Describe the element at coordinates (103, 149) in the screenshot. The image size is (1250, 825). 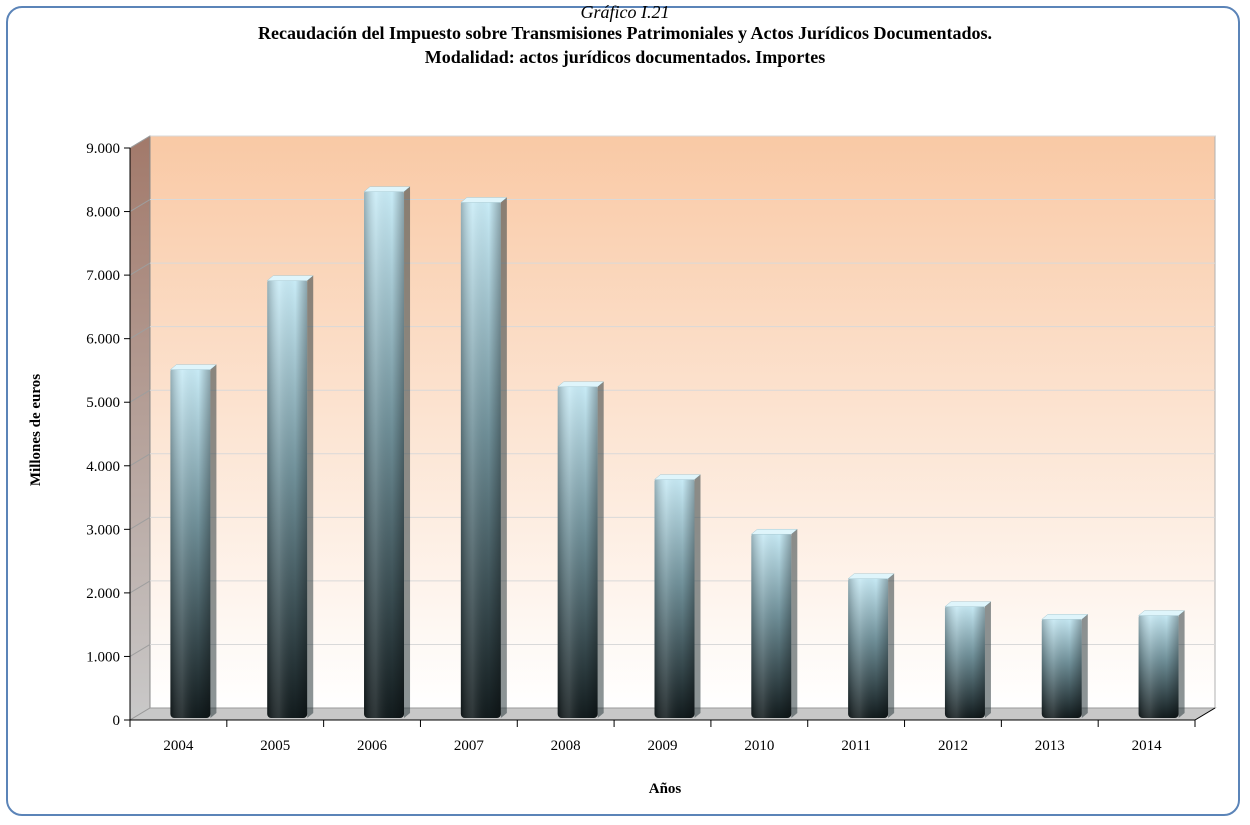
I see `y-tick-label: 9.000` at that location.